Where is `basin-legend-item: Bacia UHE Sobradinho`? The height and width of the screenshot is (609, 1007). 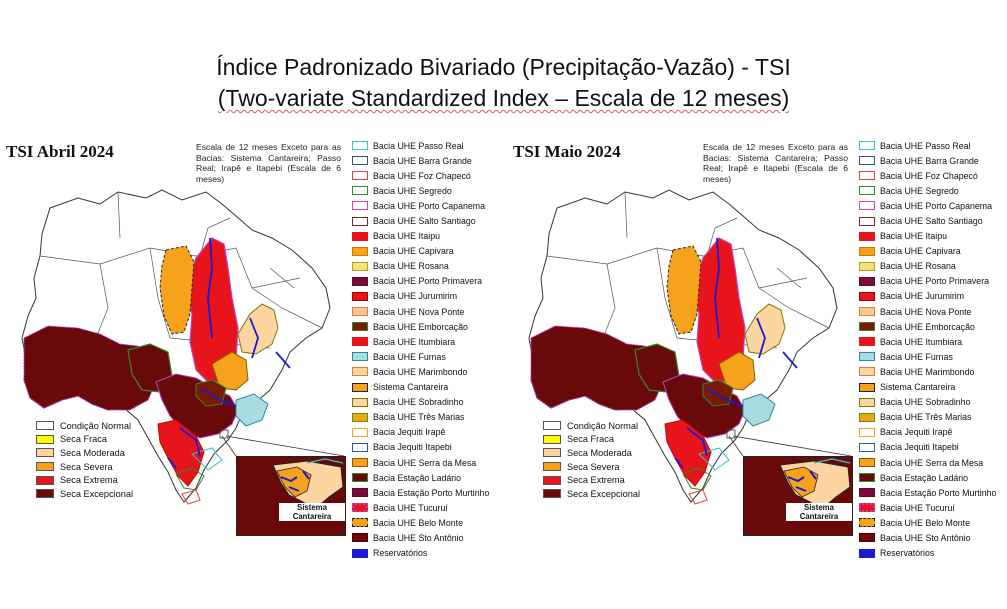
basin-legend-item: Bacia UHE Sobradinho is located at coordinates (420, 402).